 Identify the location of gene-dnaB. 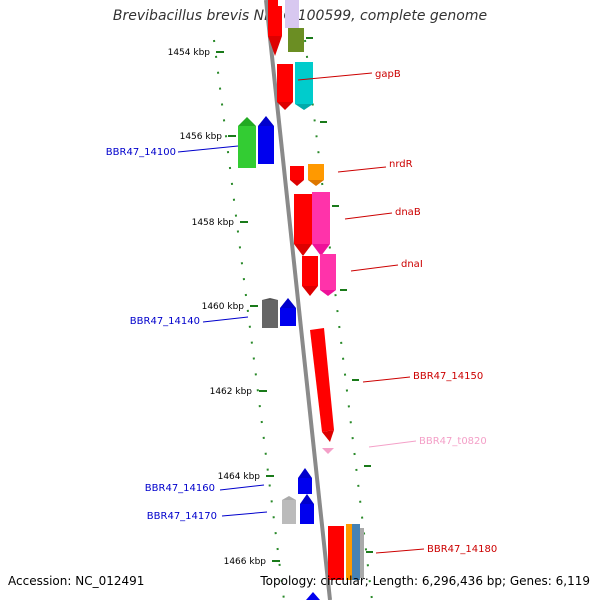
(312, 224).